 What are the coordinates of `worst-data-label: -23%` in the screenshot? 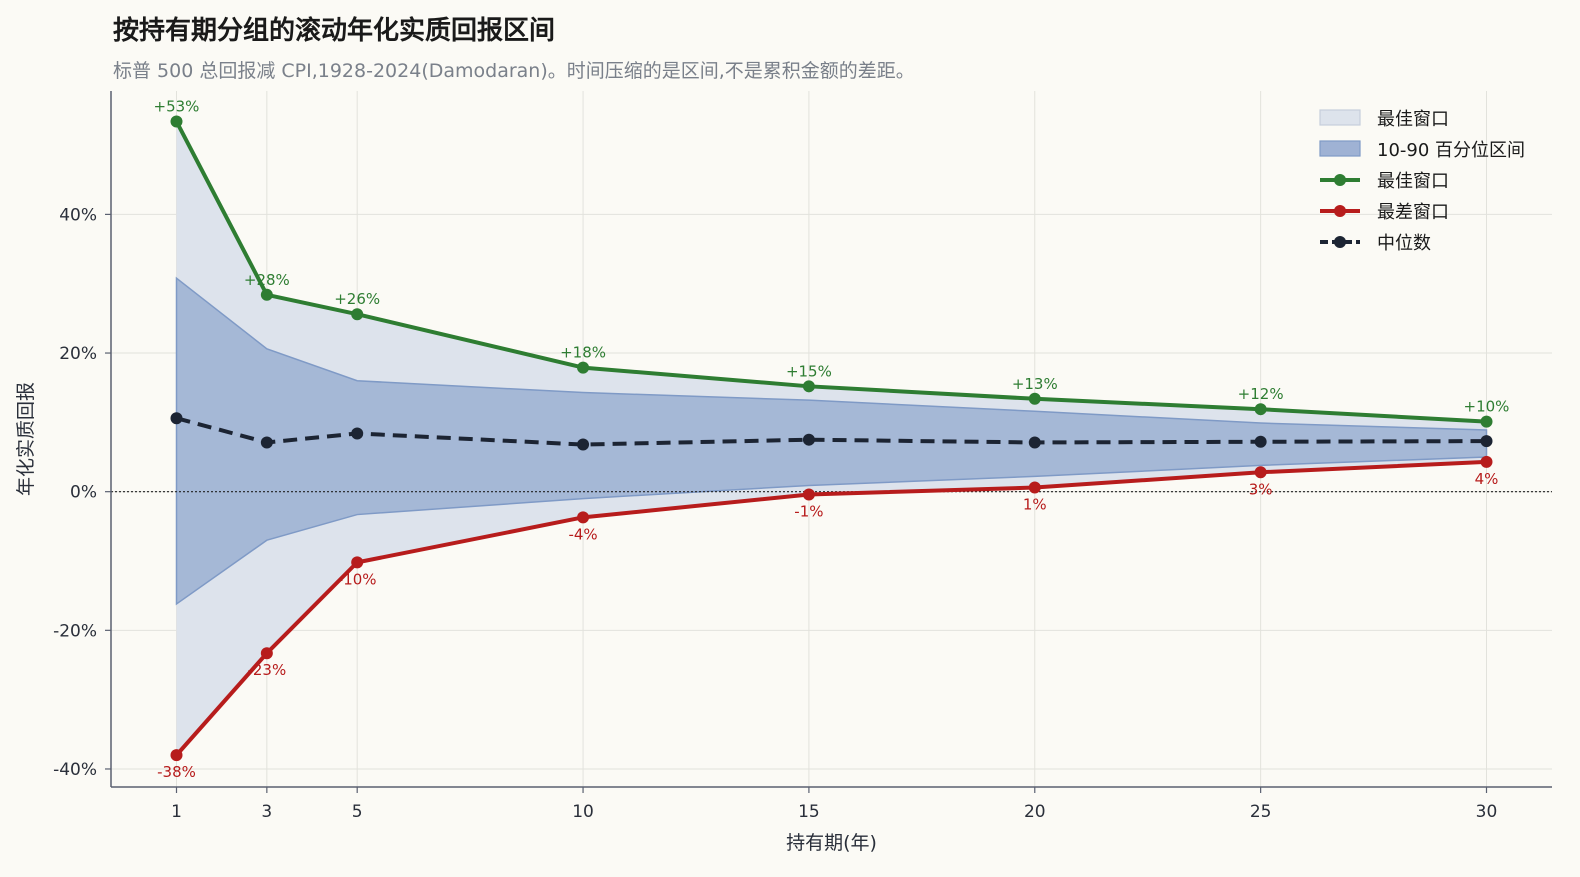 It's located at (266, 670).